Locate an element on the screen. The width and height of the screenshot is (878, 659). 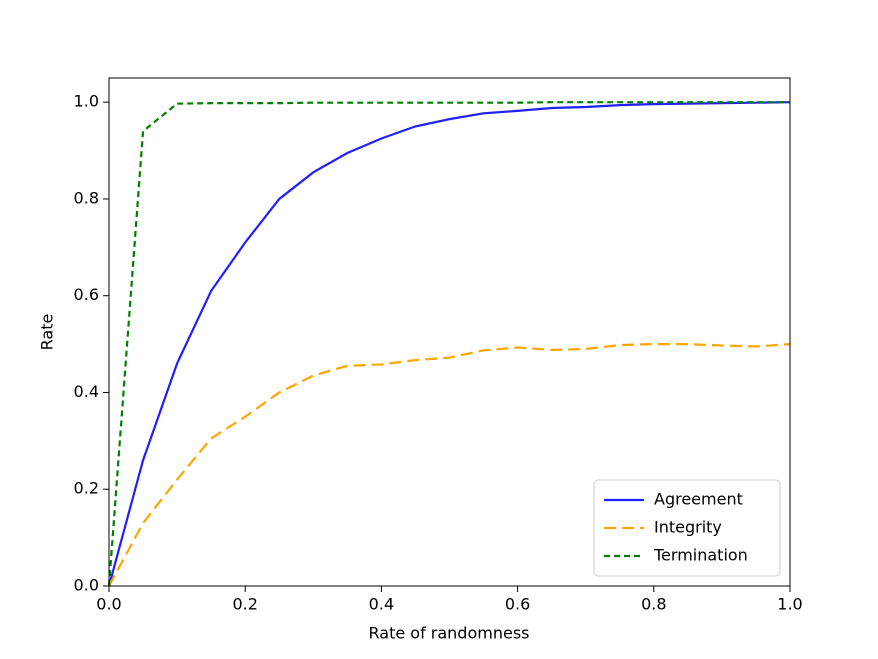
x-tick-label: 0.6 is located at coordinates (517, 604).